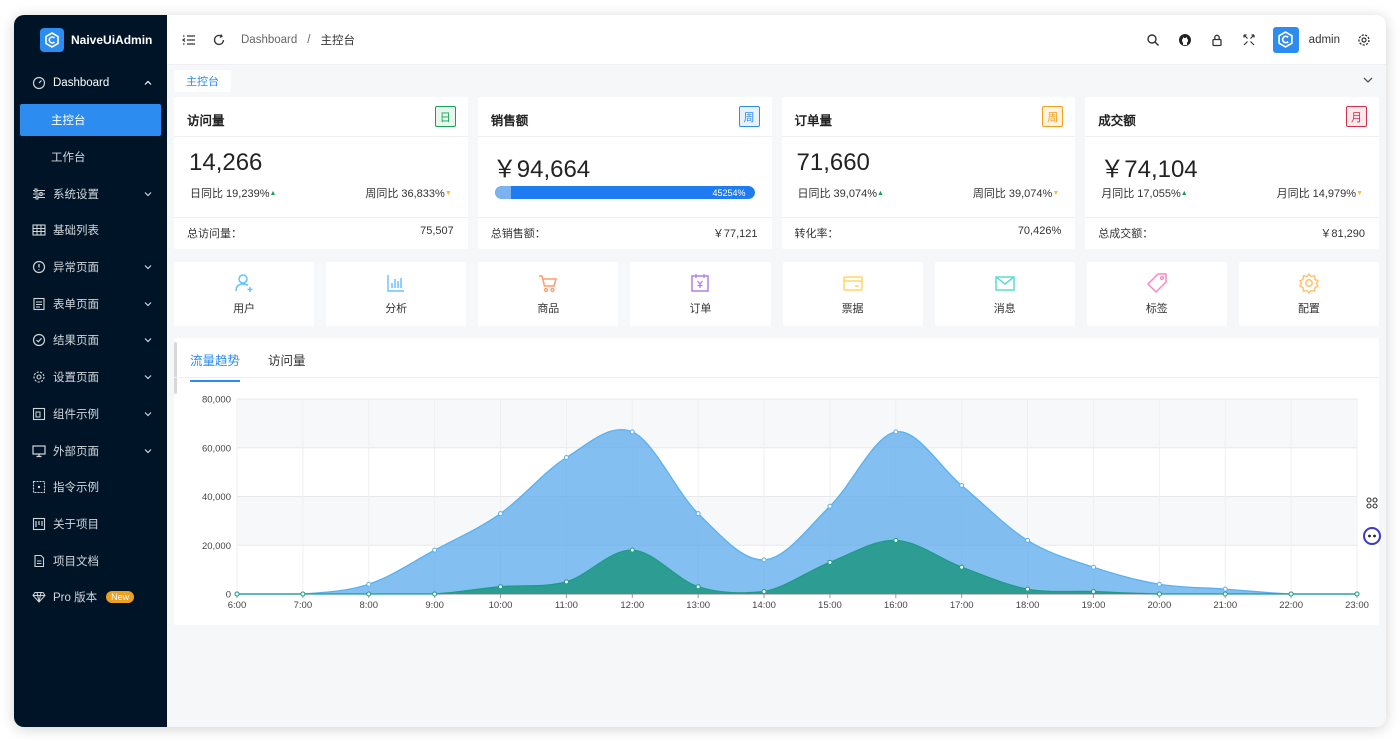  I want to click on sidebar-subitem-console: 主控台, so click(90, 119).